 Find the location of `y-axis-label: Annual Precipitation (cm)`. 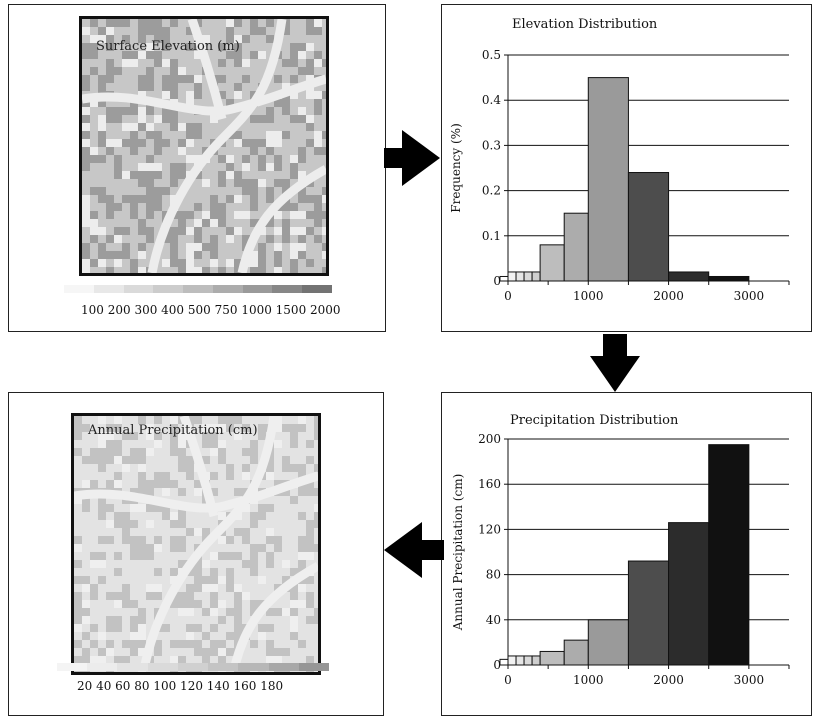

y-axis-label: Annual Precipitation (cm) is located at coordinates (458, 553).